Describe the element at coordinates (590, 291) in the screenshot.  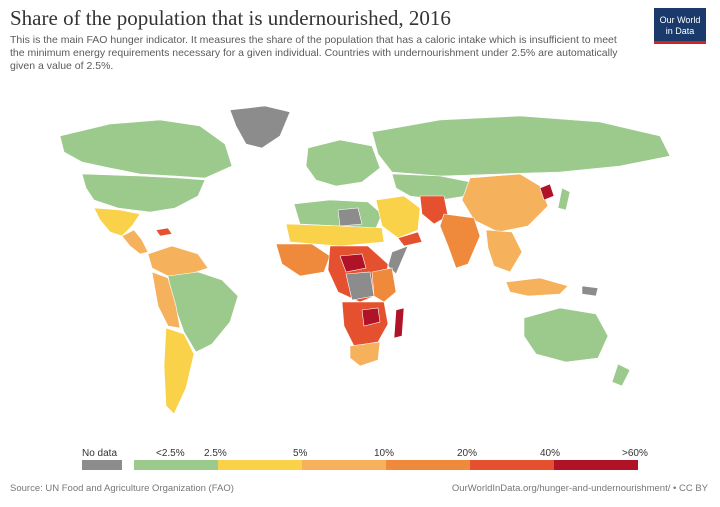
I see `region-png` at that location.